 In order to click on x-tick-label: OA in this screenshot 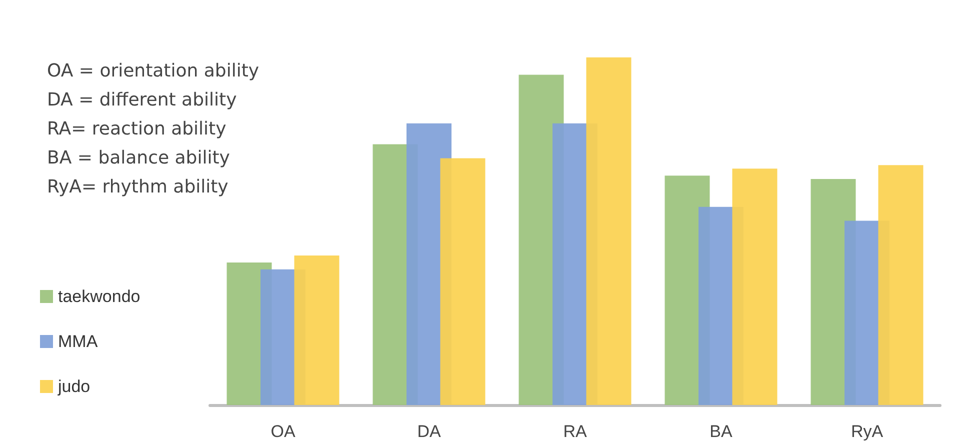, I will do `click(283, 431)`.